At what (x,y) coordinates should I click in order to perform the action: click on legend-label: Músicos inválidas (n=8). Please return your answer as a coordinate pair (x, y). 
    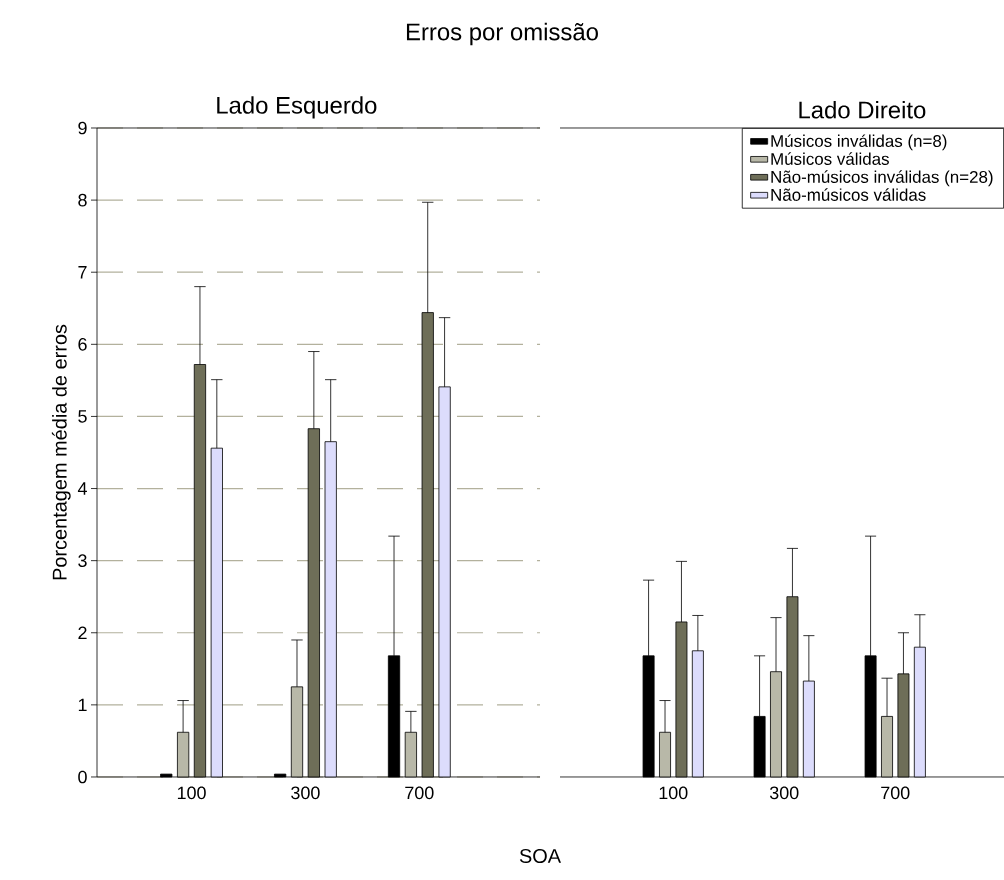
    Looking at the image, I should click on (859, 142).